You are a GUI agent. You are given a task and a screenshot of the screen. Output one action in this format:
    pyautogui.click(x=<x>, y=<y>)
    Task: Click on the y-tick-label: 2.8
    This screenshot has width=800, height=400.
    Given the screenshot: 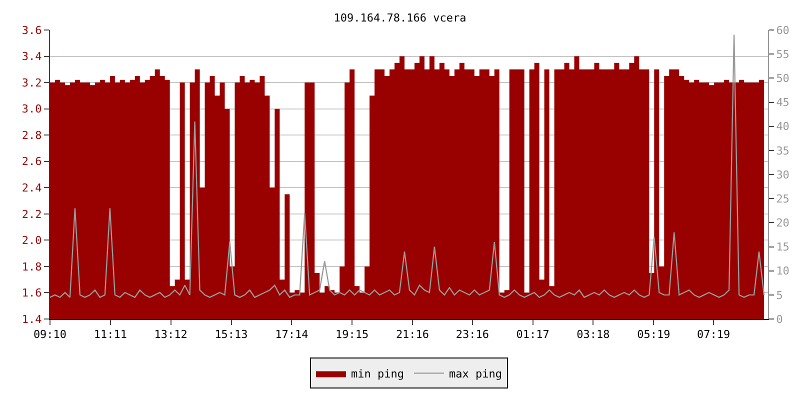 What is the action you would take?
    pyautogui.click(x=32, y=135)
    